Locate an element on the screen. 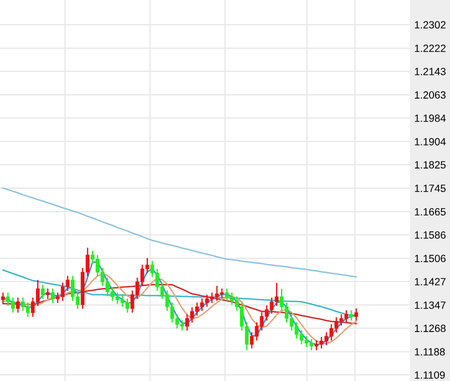 Image resolution: width=450 pixels, height=381 pixels. y-tick-label: 1.1825 is located at coordinates (430, 165).